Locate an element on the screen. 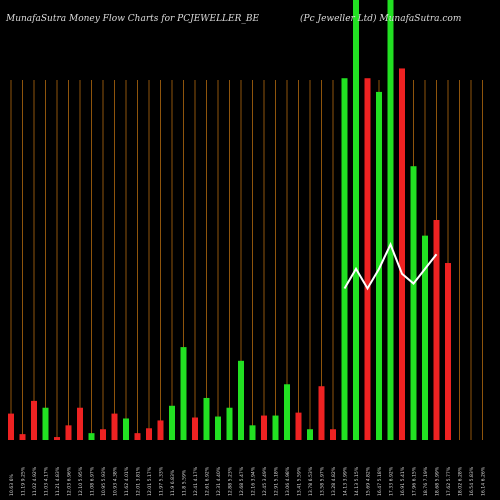 This screenshot has height=500, width=500. x-tick-label: 16.91 5.41% is located at coordinates (403, 481).